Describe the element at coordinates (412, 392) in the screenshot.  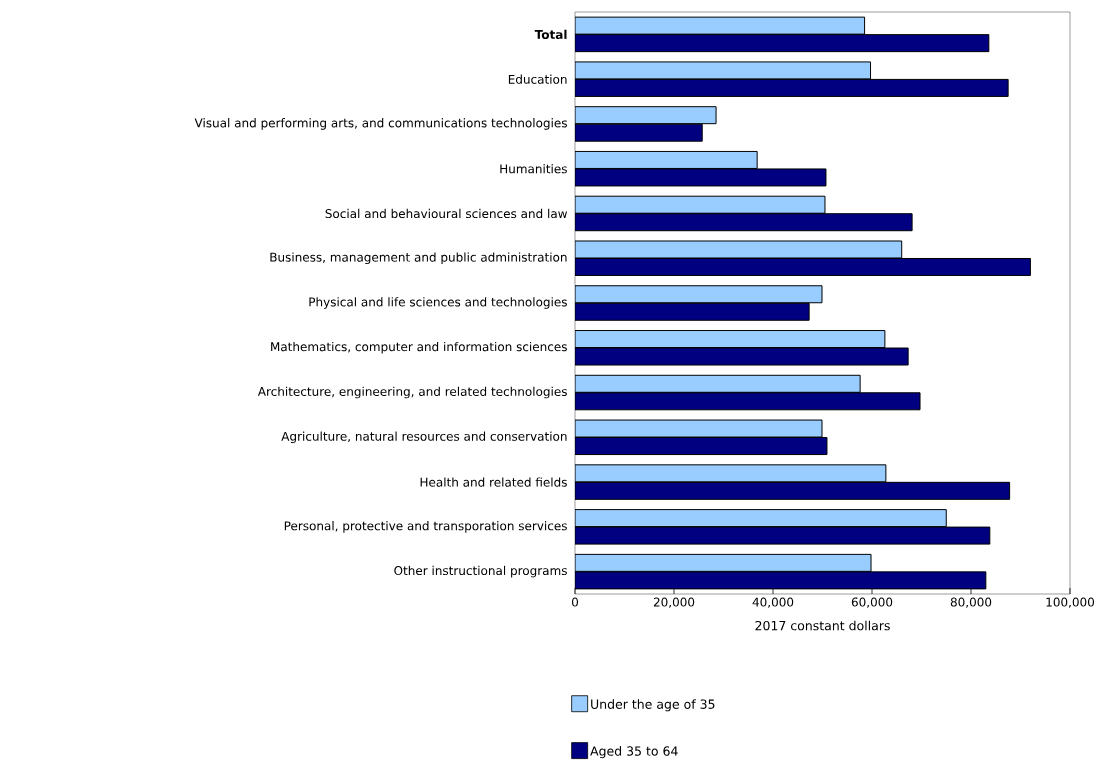
I see `y-tick-label: Architecture, engineering, and related technologies` at that location.